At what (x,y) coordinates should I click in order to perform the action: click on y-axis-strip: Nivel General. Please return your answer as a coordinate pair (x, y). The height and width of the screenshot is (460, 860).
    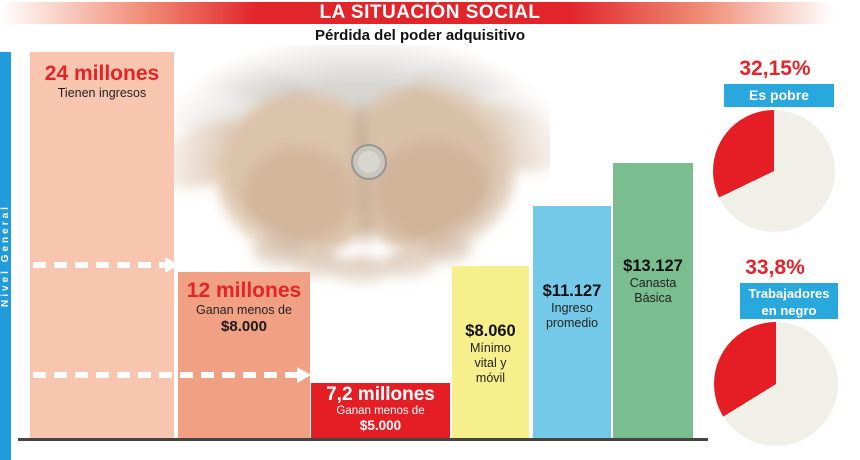
    Looking at the image, I should click on (5, 256).